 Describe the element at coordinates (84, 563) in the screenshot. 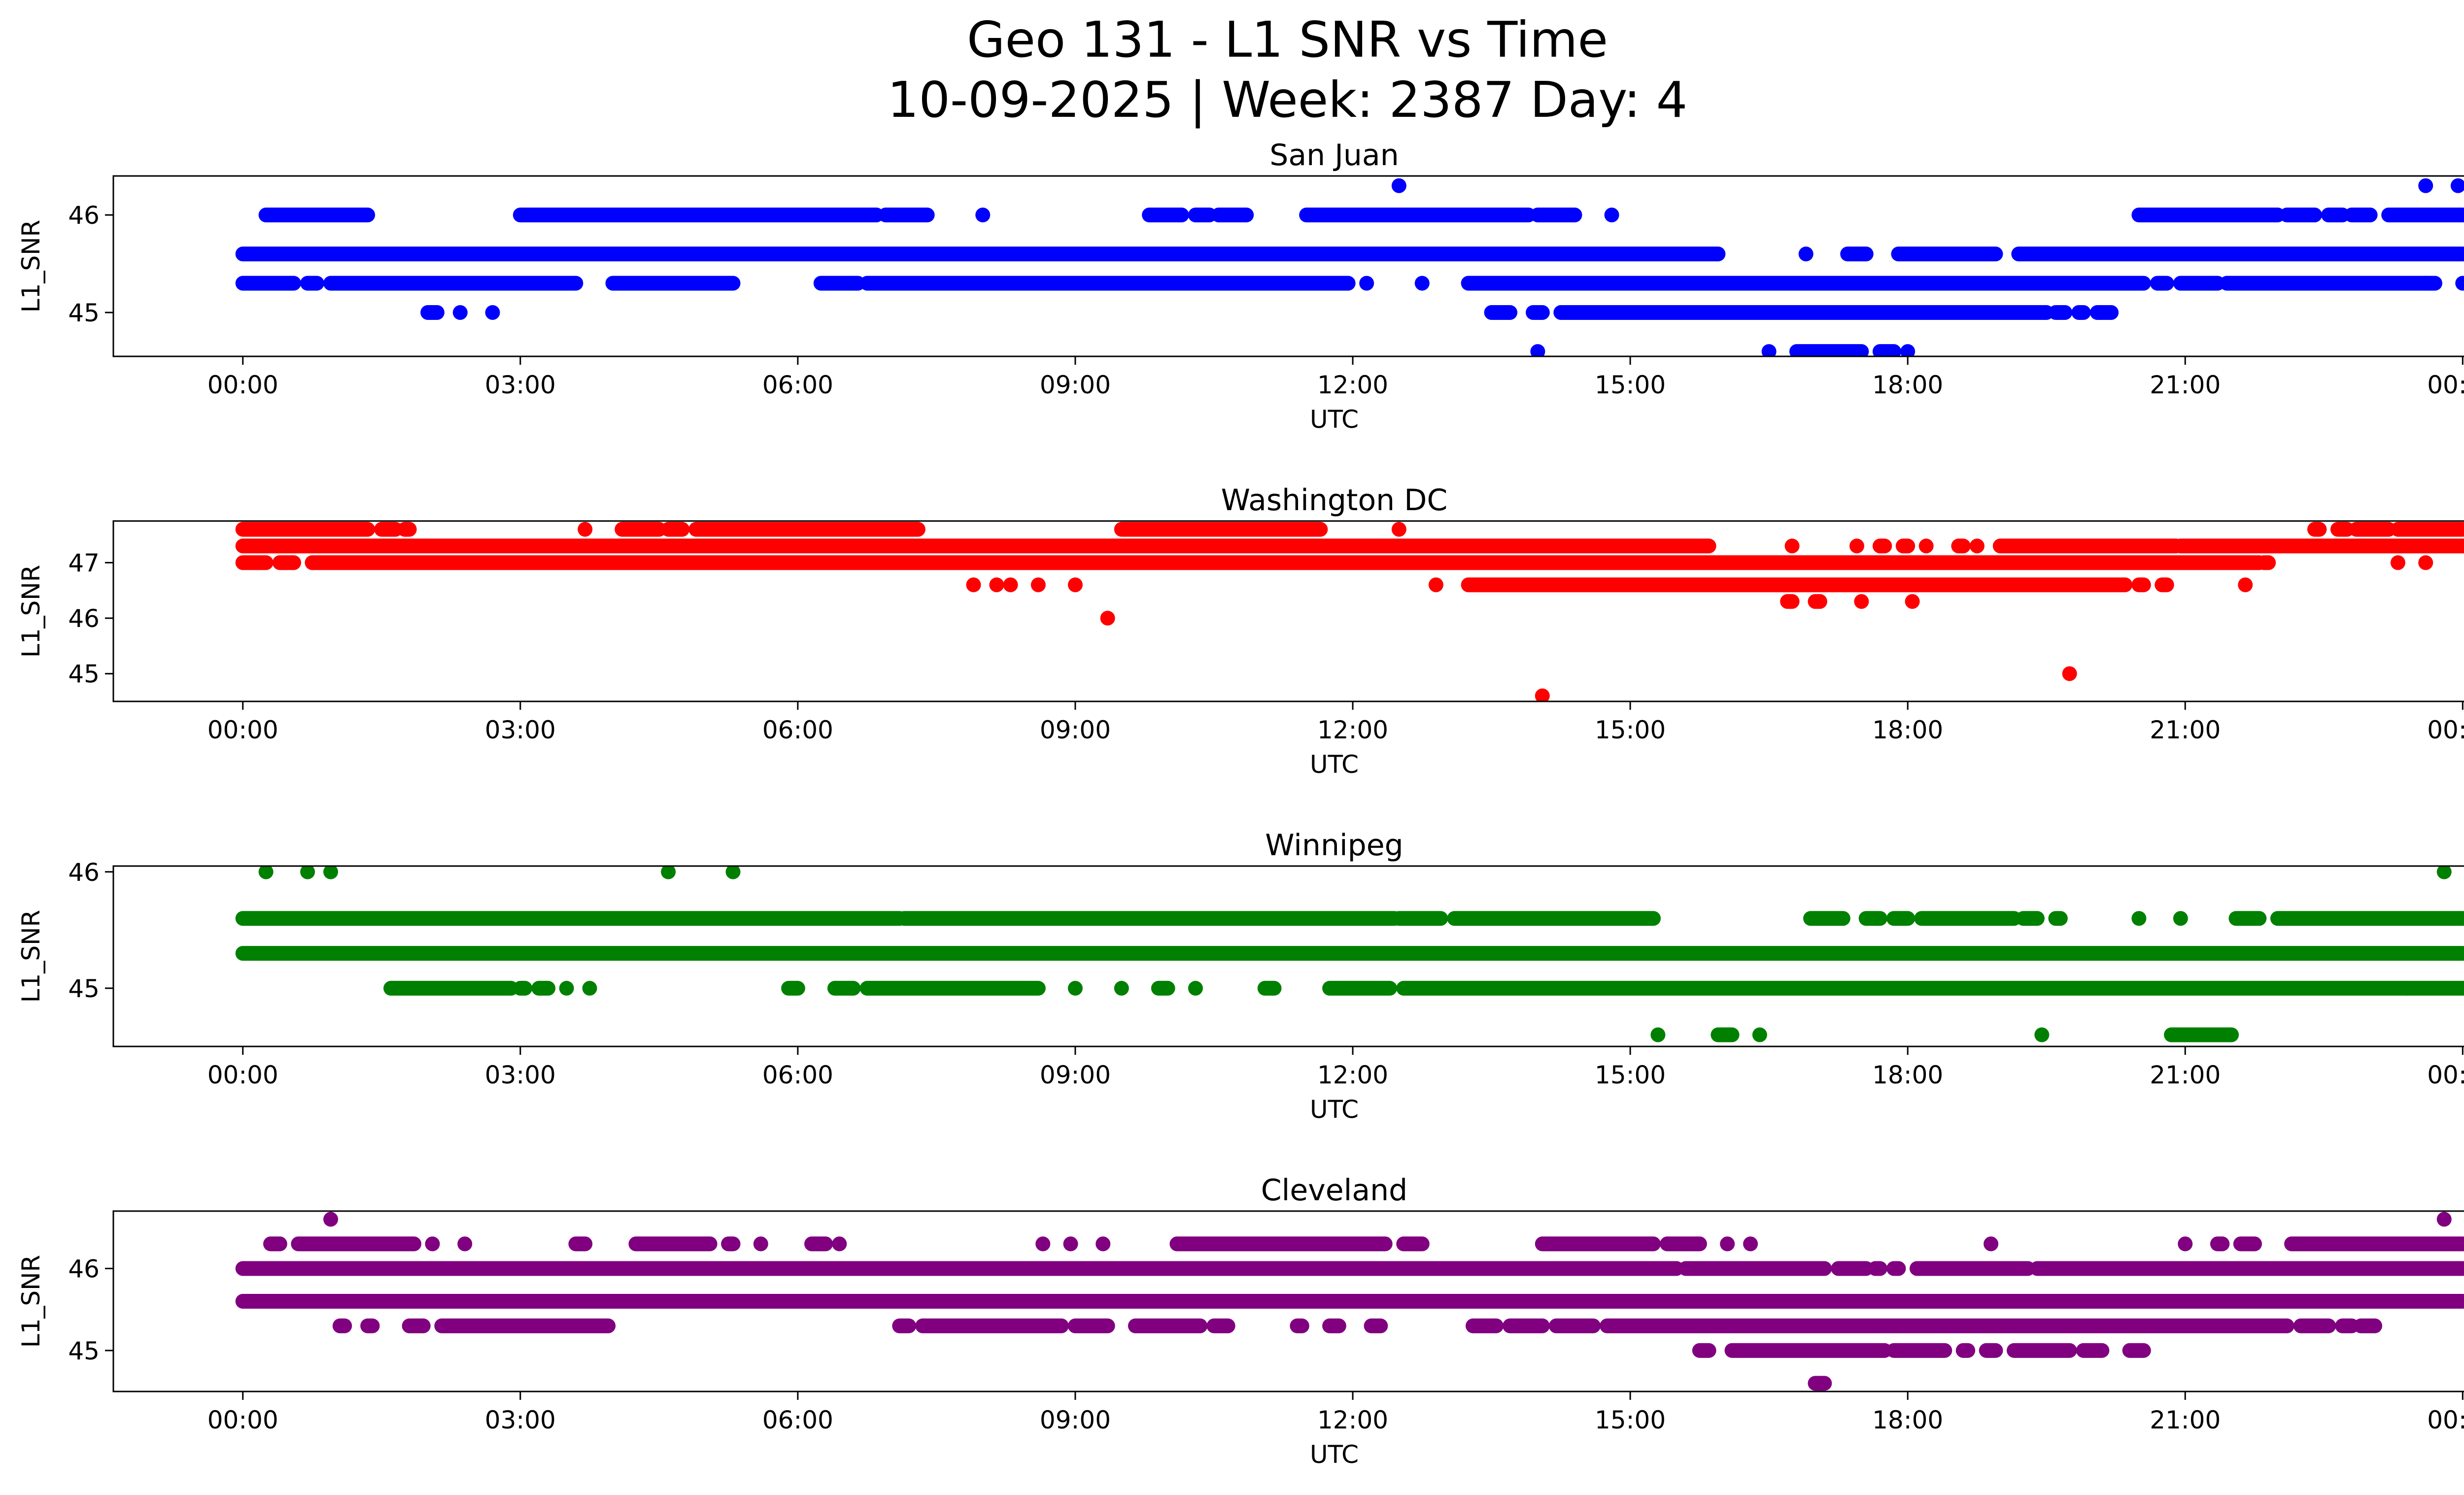

I see `y-tick-label: 47` at that location.